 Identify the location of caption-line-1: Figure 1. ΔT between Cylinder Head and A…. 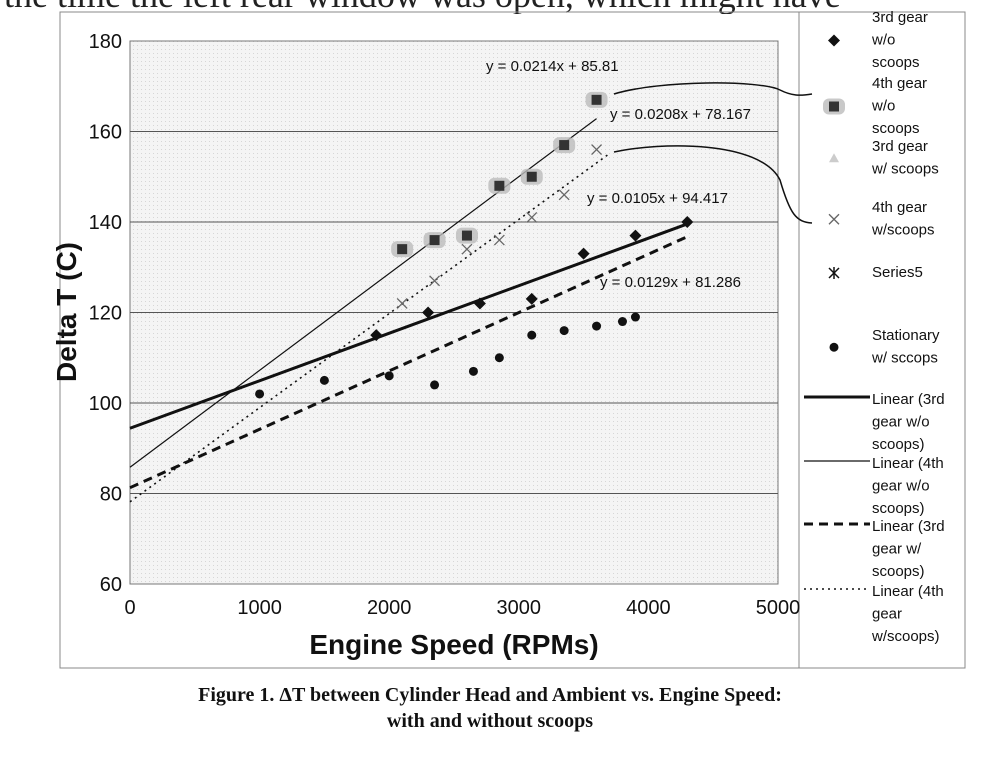
(490, 695).